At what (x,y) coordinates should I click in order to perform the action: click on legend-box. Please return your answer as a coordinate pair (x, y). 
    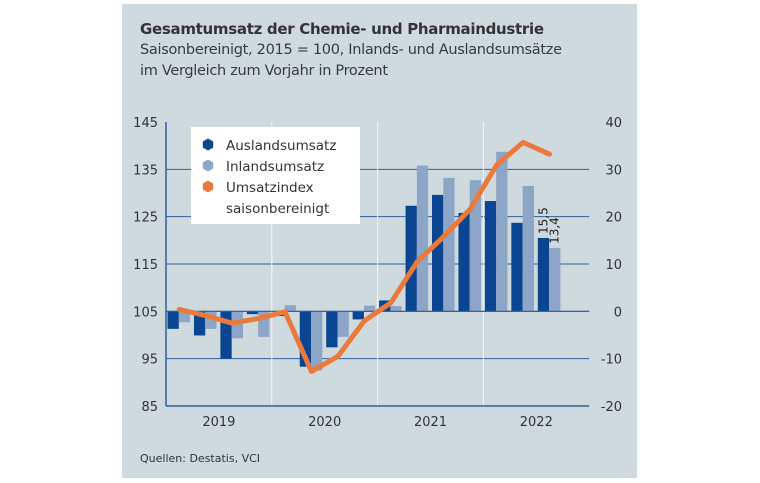
    Looking at the image, I should click on (275, 175).